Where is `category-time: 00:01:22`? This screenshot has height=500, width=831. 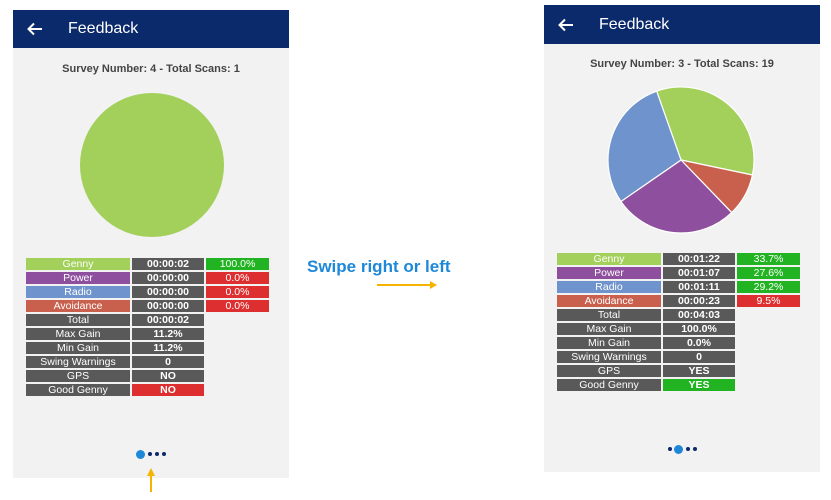 category-time: 00:01:22 is located at coordinates (699, 259).